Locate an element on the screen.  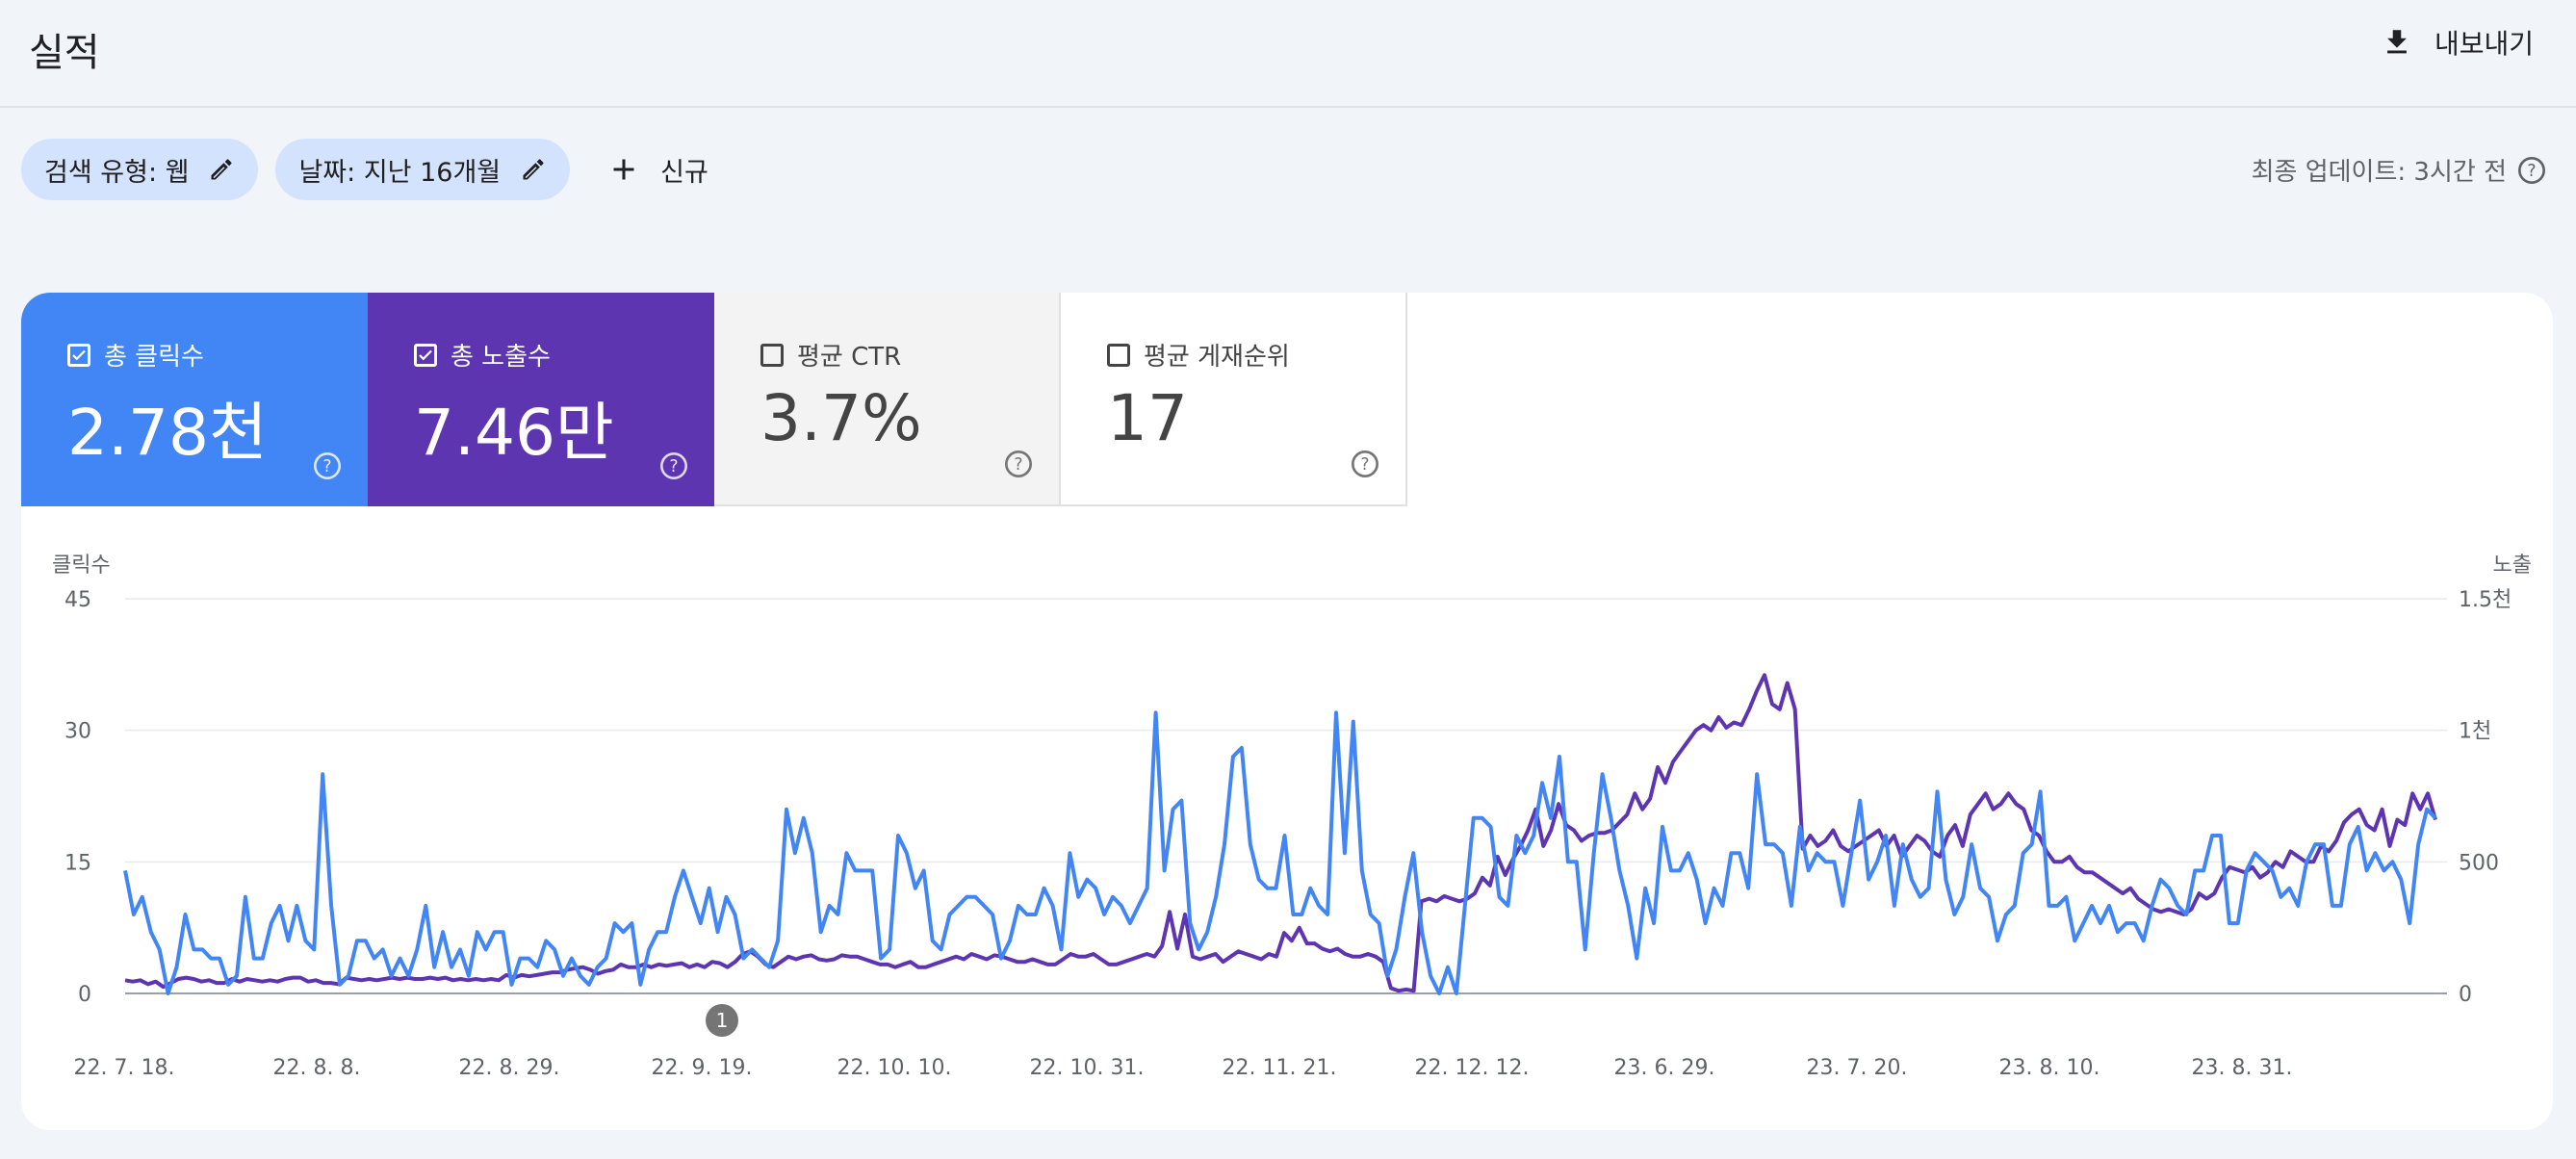
x-tick-label: 22. 10. 31. is located at coordinates (1087, 1068).